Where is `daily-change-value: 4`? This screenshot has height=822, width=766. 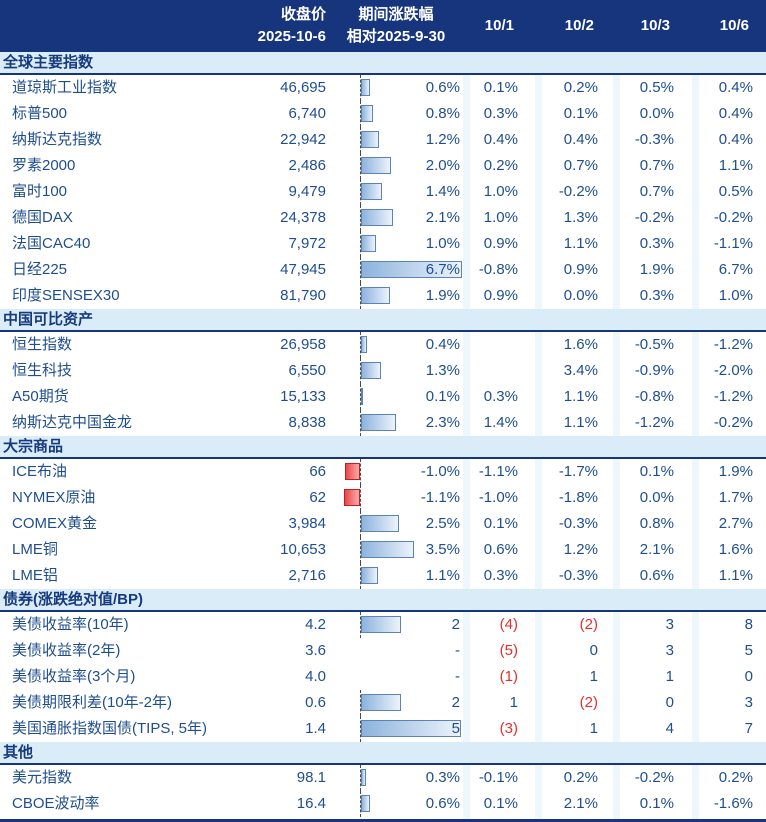 daily-change-value: 4 is located at coordinates (669, 728).